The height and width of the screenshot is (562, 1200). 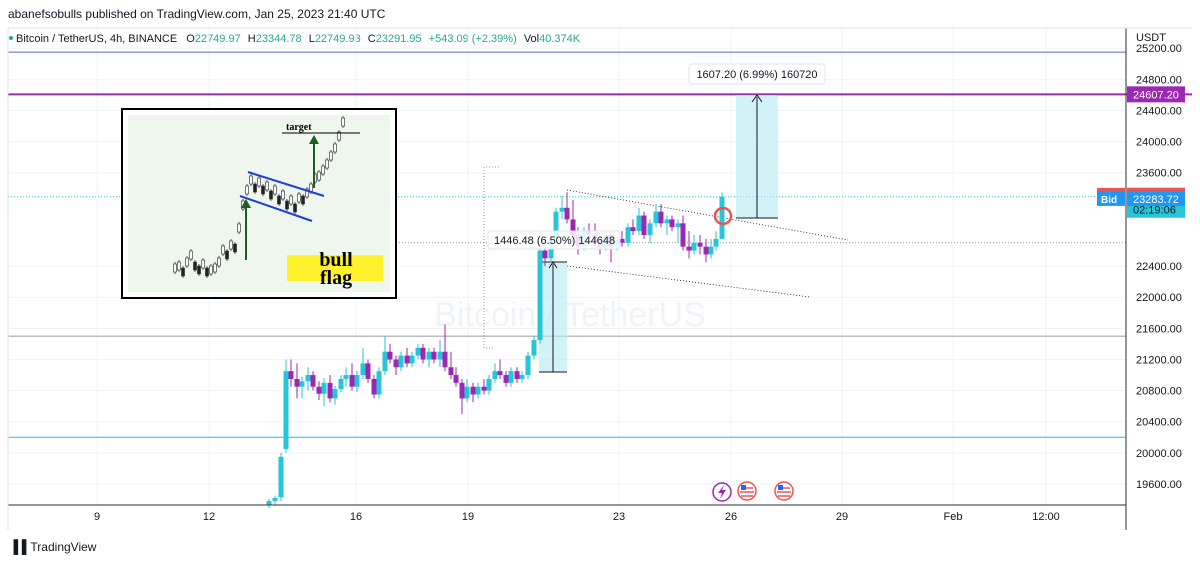 I want to click on price-axis-currency: USDT, so click(x=1151, y=38).